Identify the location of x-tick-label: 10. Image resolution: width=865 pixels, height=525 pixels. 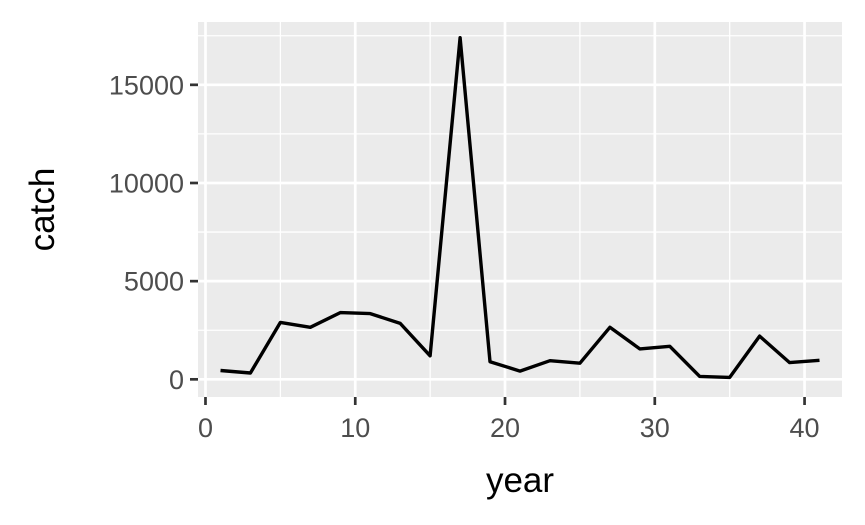
(355, 428).